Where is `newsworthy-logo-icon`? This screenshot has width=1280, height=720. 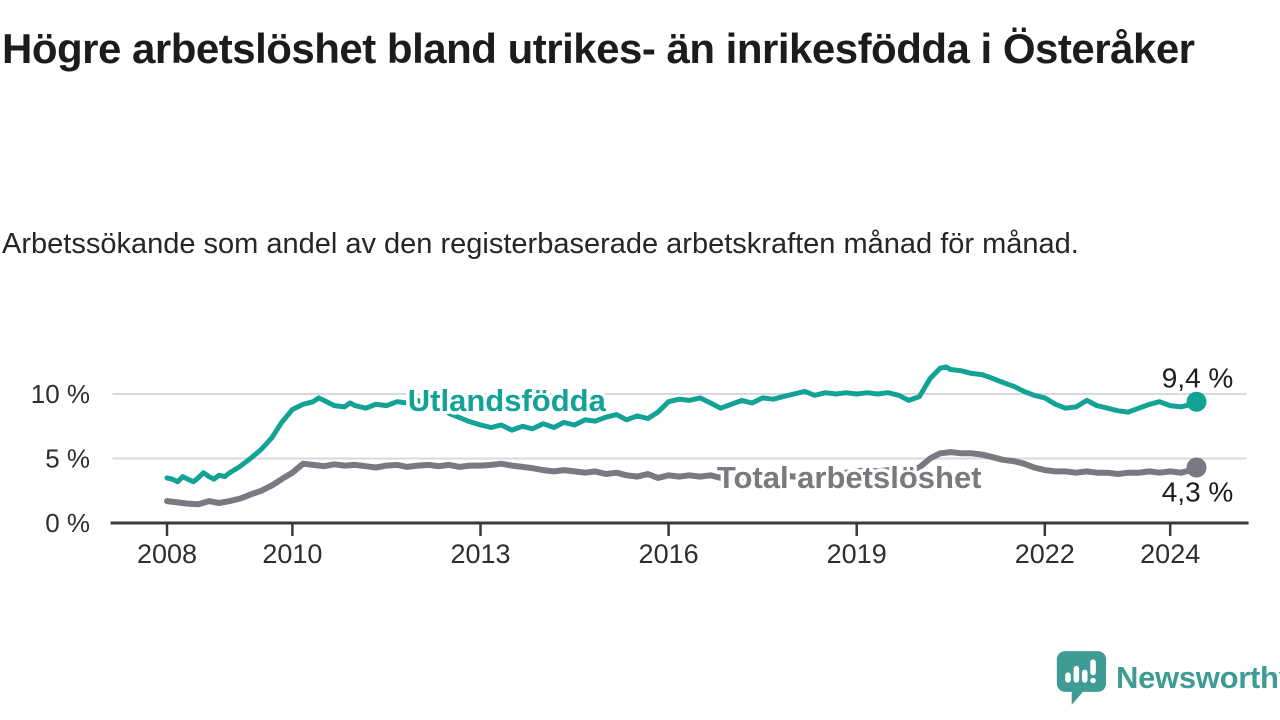
newsworthy-logo-icon is located at coordinates (1081, 678).